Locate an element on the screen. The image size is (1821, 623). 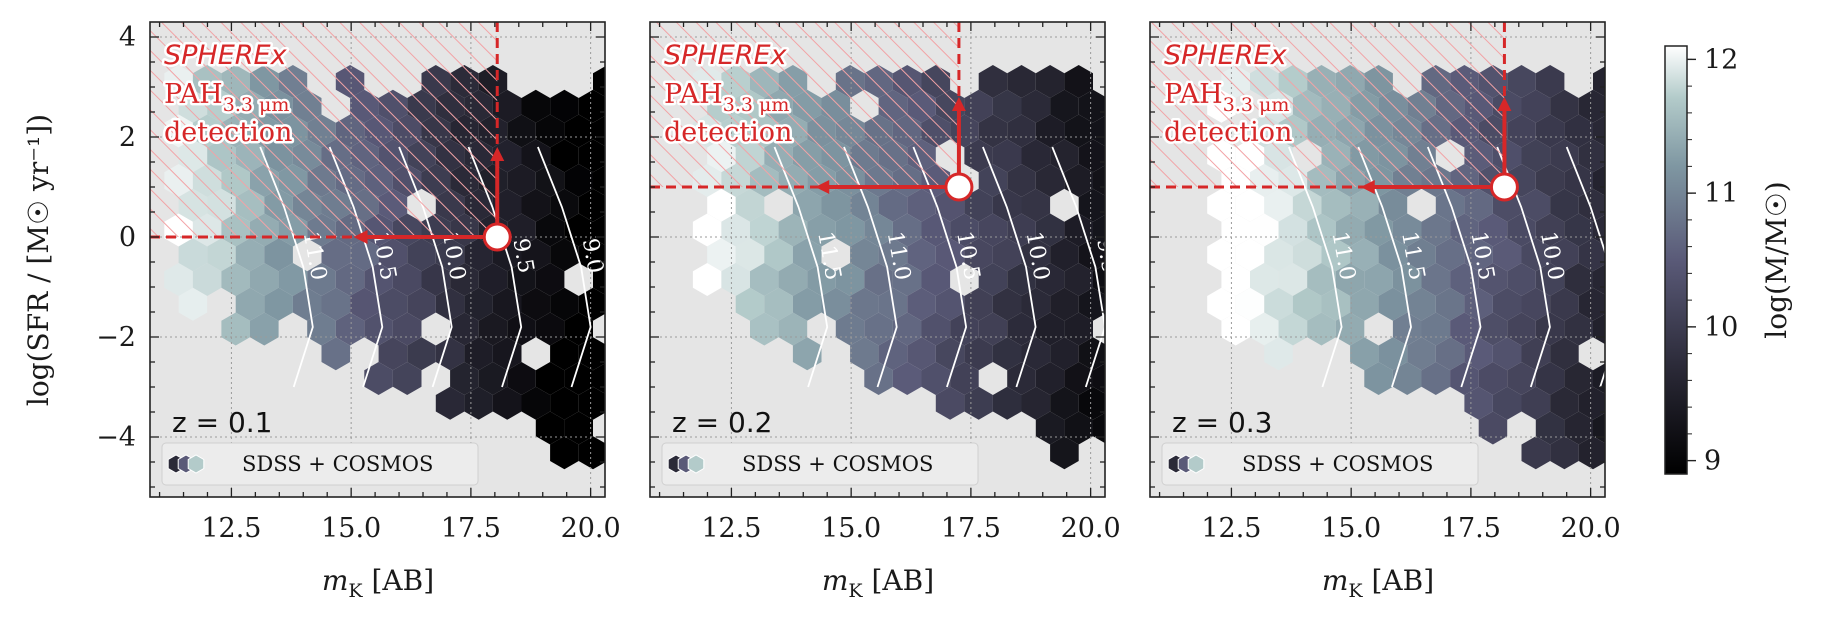
legend-hex is located at coordinates (196, 464).